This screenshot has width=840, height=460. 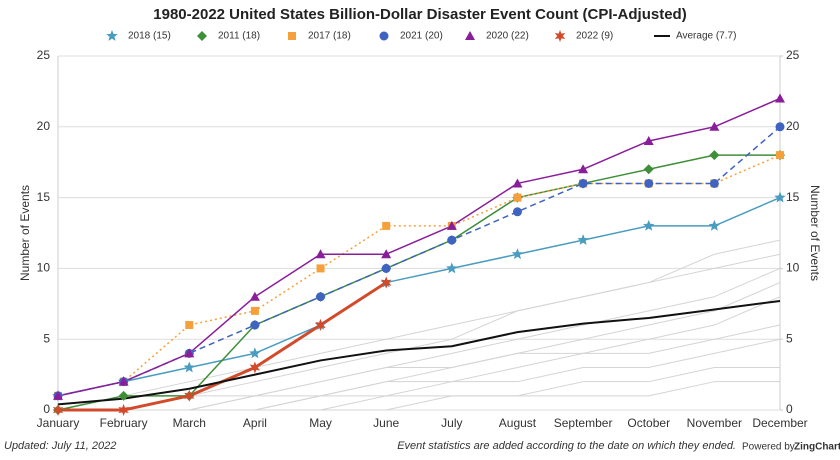 I want to click on y-tick-label: 10, so click(x=44, y=268).